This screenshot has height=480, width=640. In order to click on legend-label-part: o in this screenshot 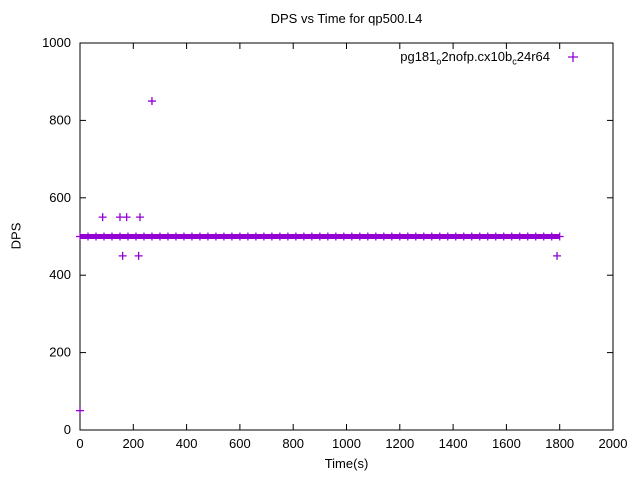, I will do `click(439, 61)`.